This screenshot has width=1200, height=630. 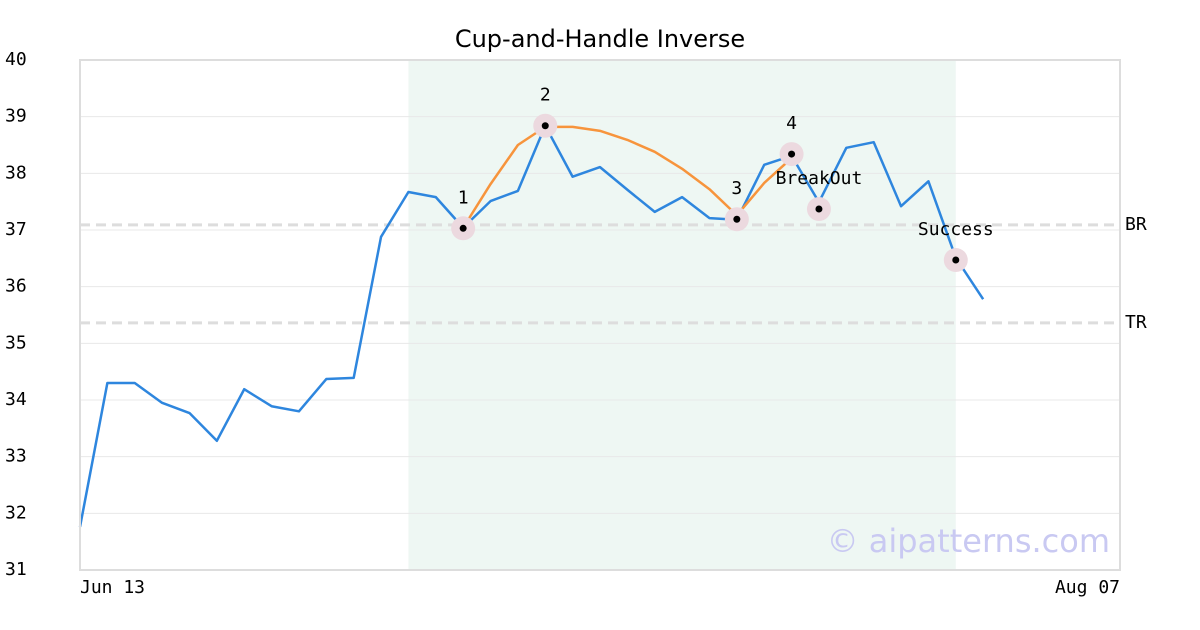 I want to click on y-tick-label: 40, so click(x=16, y=59).